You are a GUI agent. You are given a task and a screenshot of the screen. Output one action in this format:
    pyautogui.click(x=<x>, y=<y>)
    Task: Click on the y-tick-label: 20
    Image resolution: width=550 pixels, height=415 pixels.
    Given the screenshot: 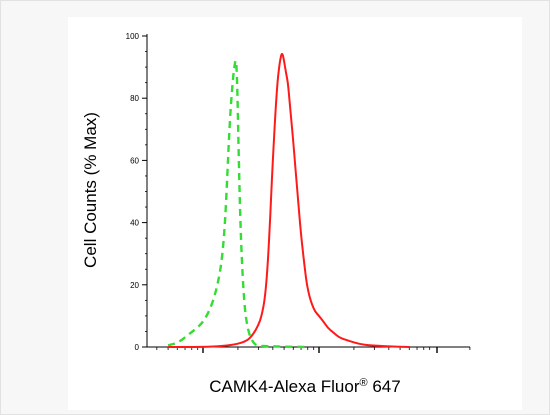 What is the action you would take?
    pyautogui.click(x=134, y=285)
    